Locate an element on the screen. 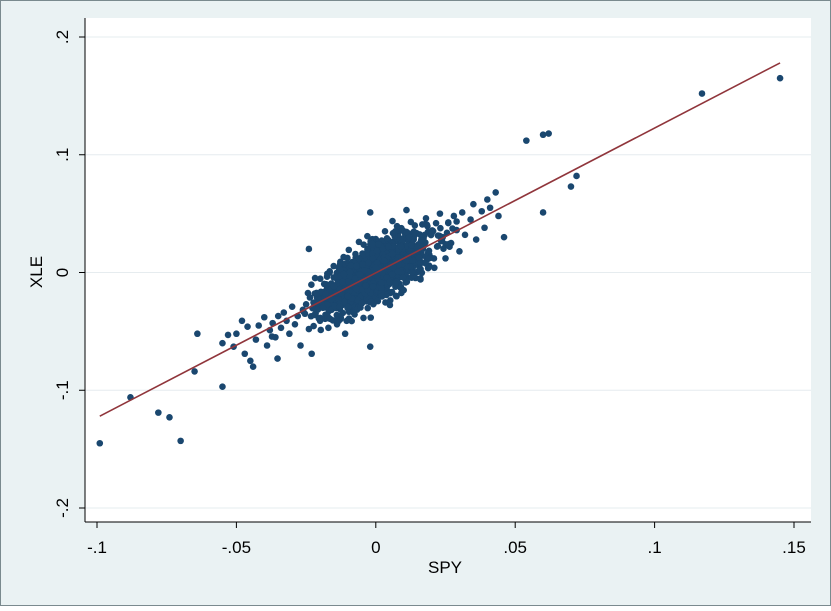  x-tick-label: 0 is located at coordinates (375, 547).